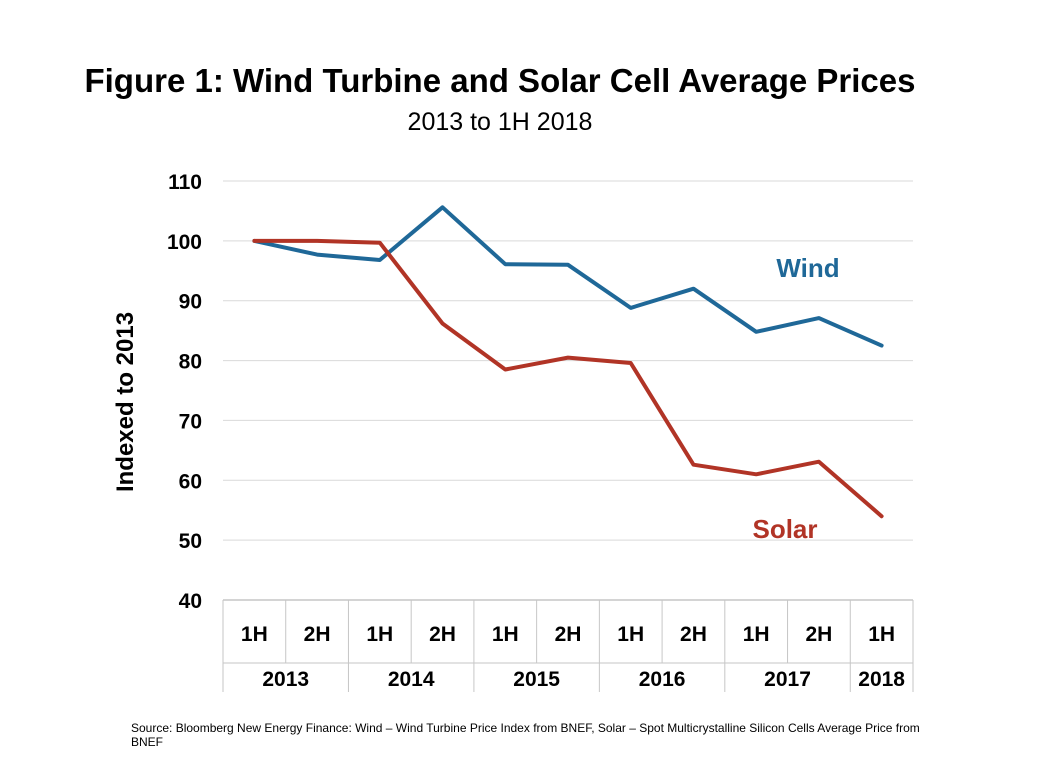 The width and height of the screenshot is (1039, 777). What do you see at coordinates (184, 242) in the screenshot?
I see `y-tick-label: 100` at bounding box center [184, 242].